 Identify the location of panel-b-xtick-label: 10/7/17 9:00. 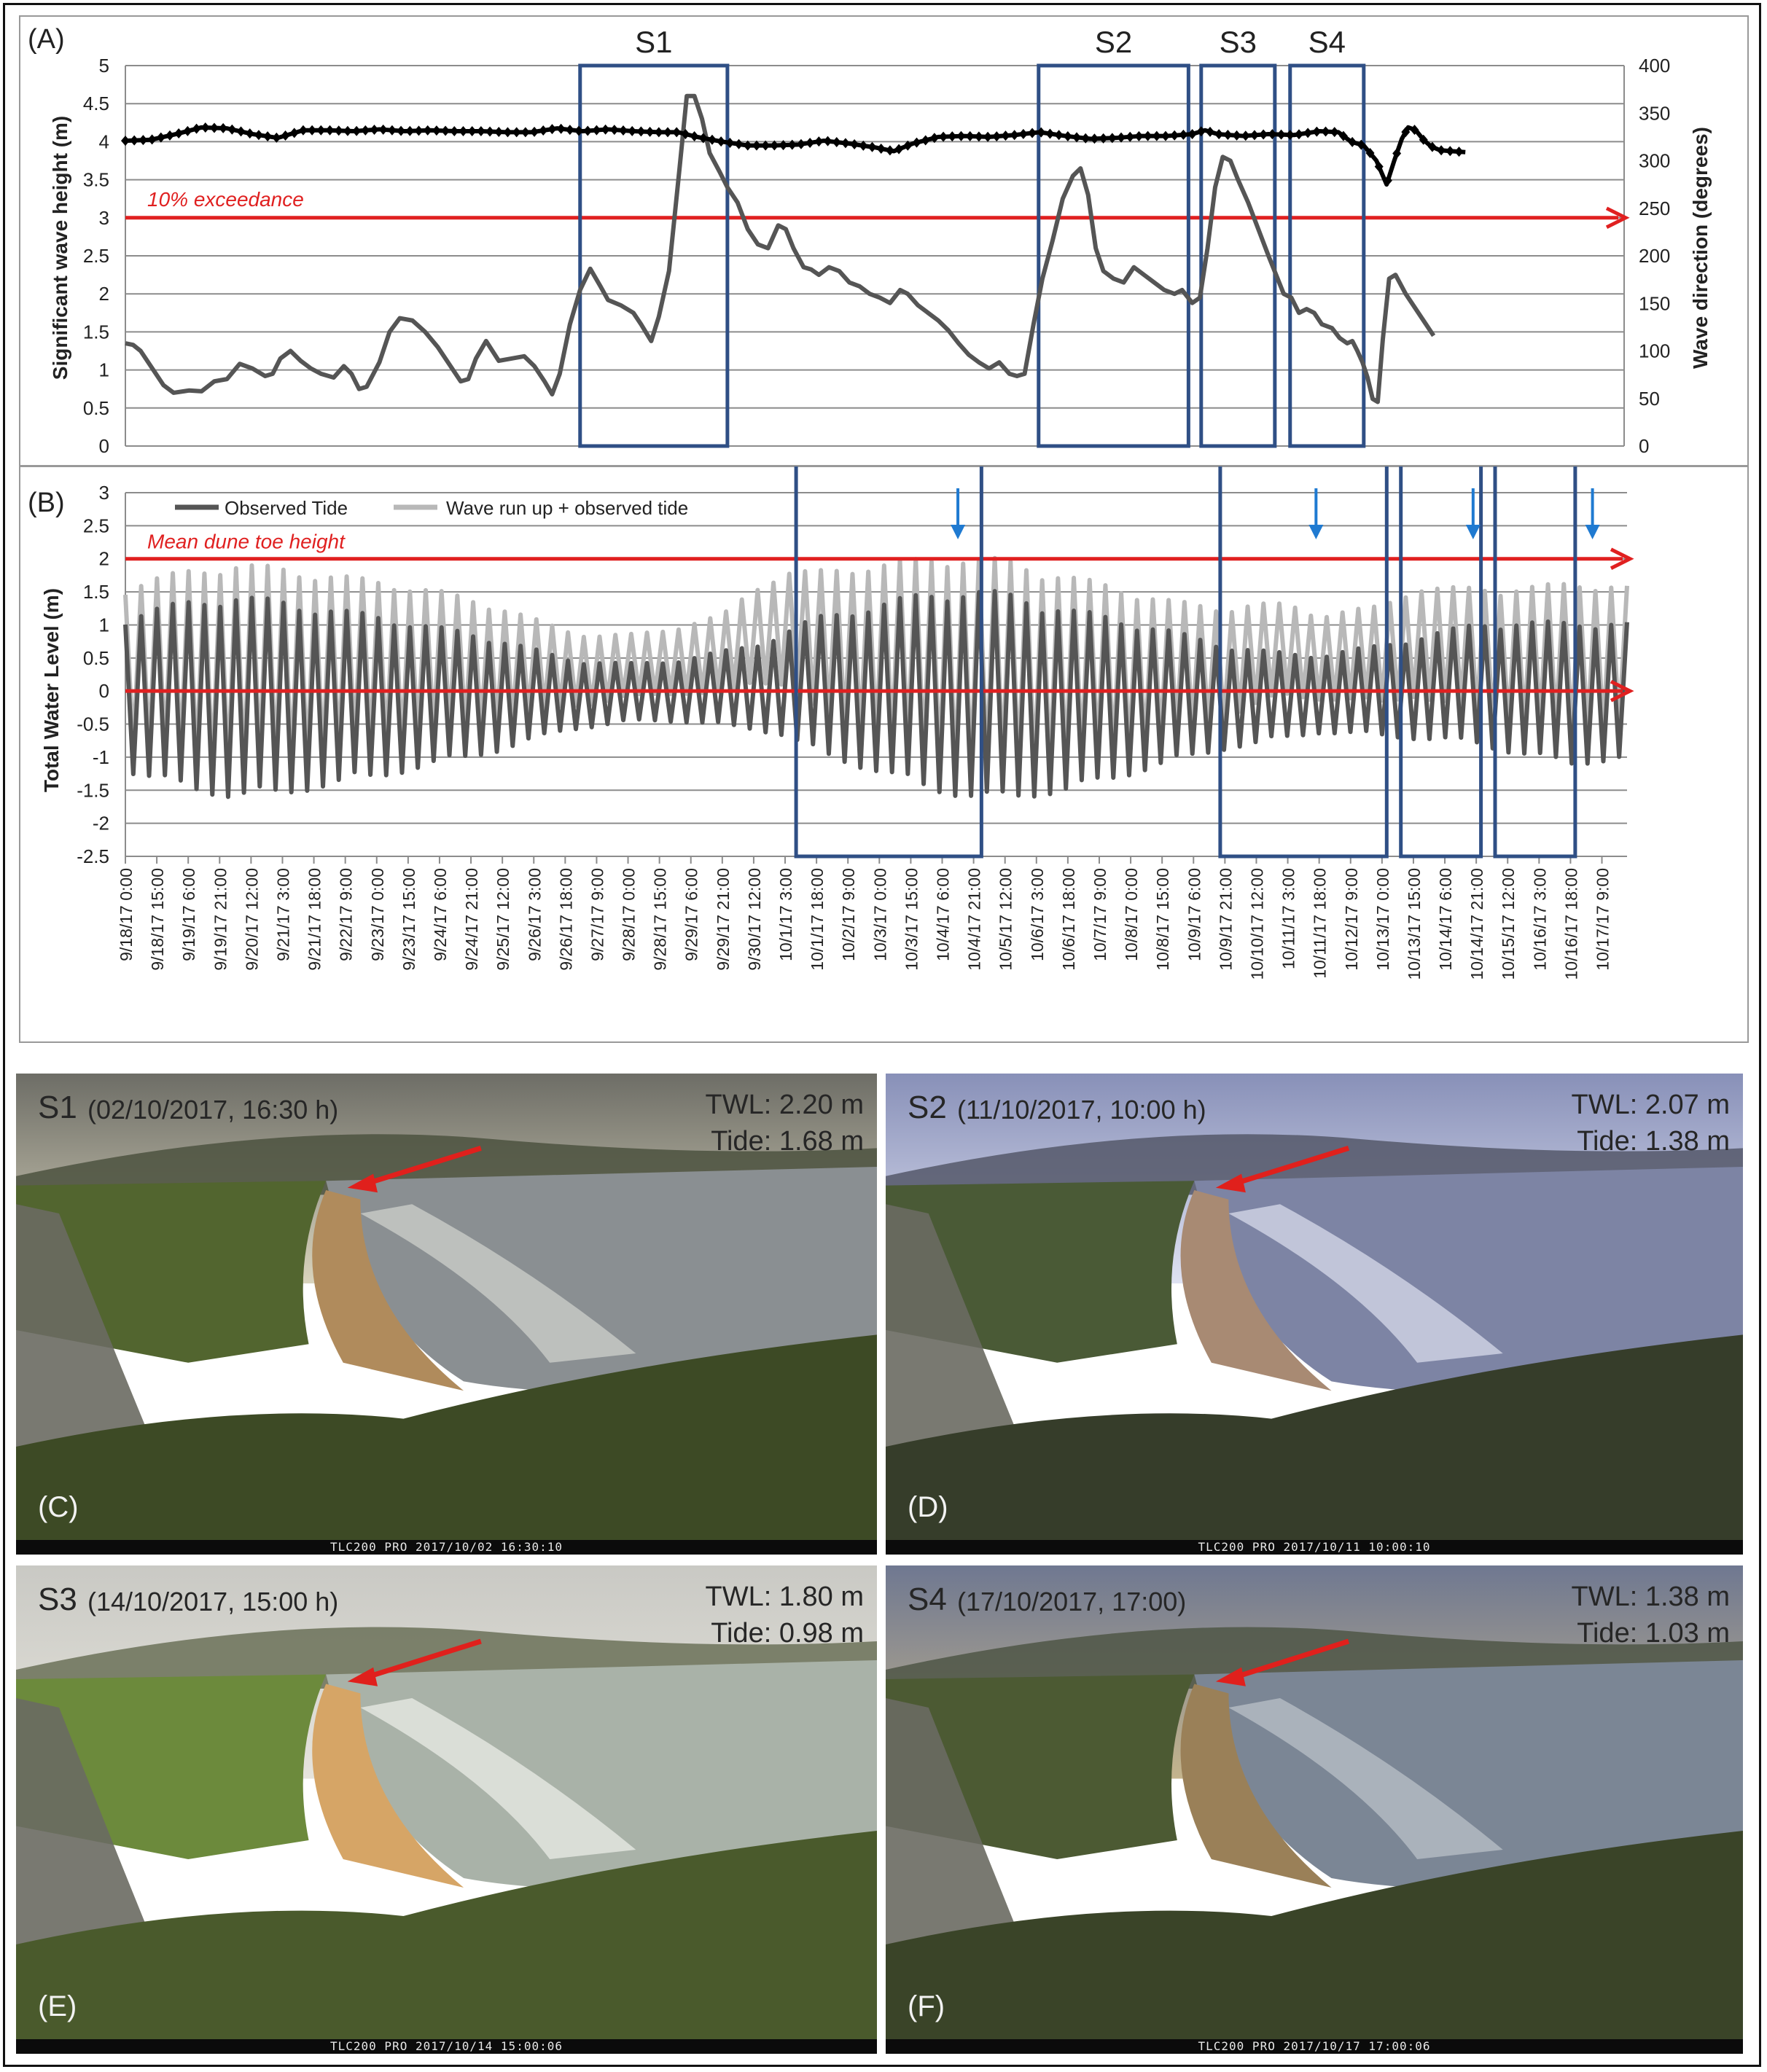
(1100, 914).